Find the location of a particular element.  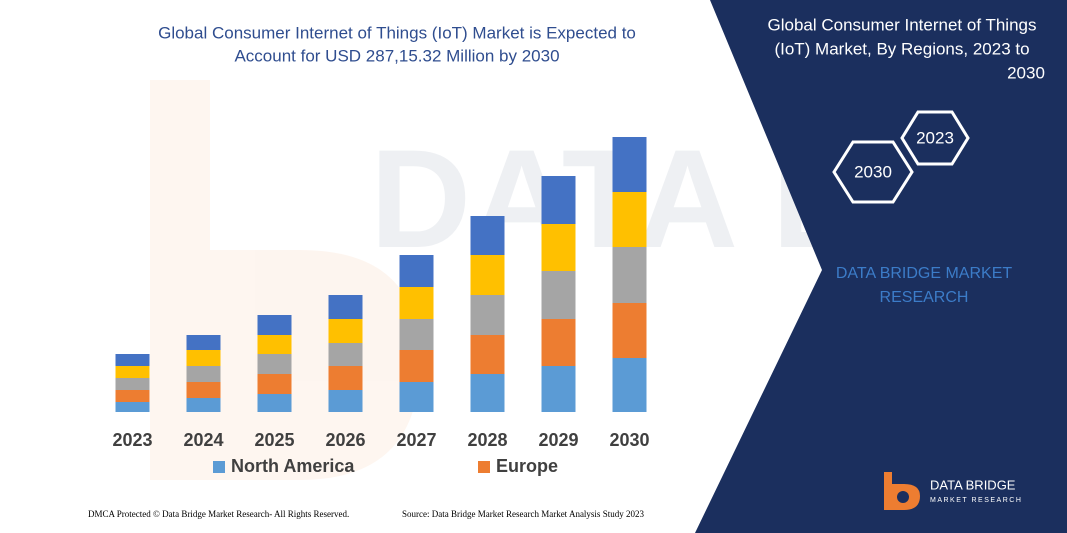

x-tick-label: 2027 is located at coordinates (416, 440).